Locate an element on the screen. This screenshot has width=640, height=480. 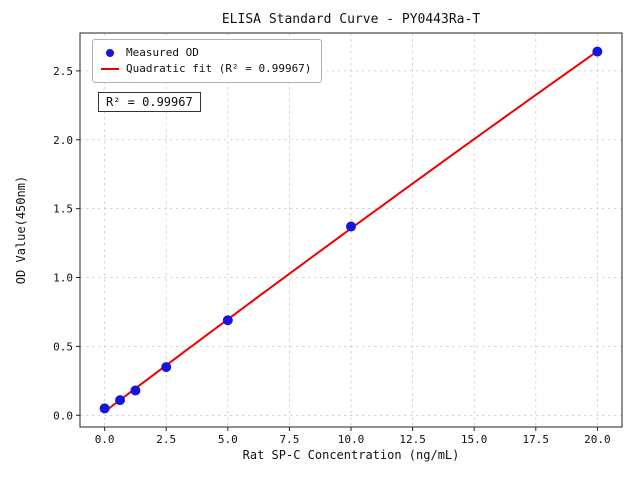
legend-item-measured-od: Measured OD is located at coordinates (206, 53).